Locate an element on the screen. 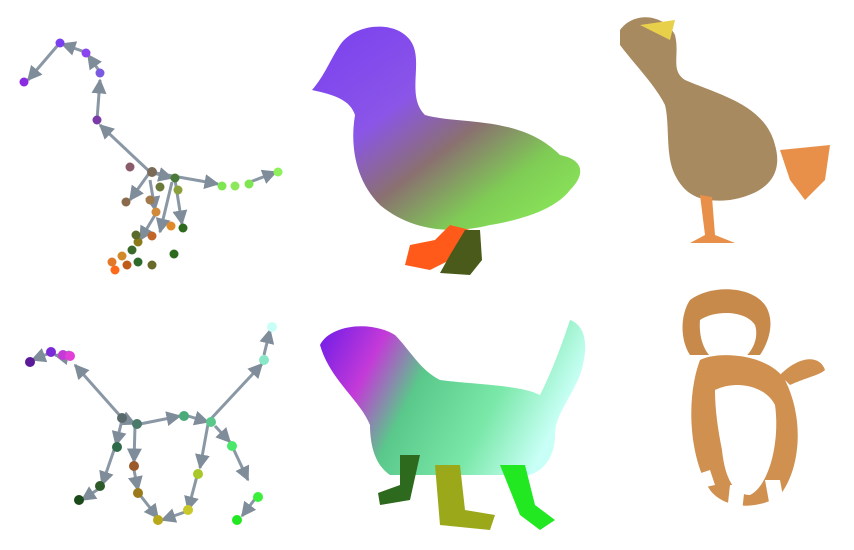 The height and width of the screenshot is (550, 854). dog-skeleton-icon is located at coordinates (151, 423).